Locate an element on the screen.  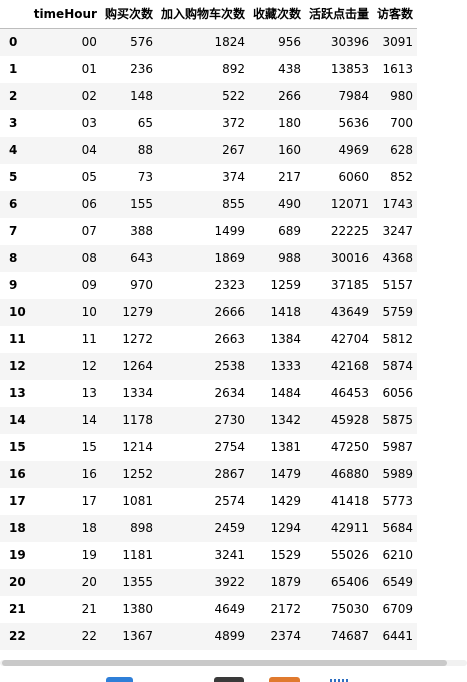
cell-timehour: 10 is located at coordinates (89, 312).